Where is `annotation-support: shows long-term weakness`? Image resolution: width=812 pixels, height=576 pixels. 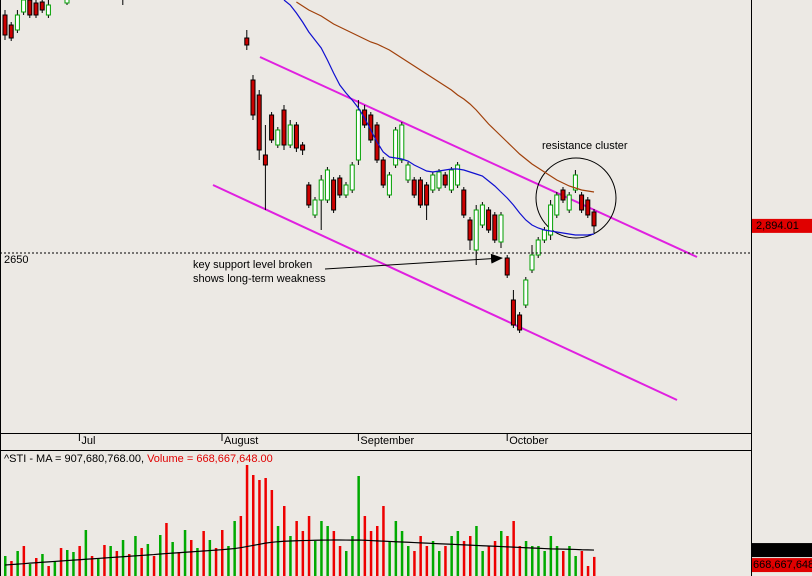
annotation-support: shows long-term weakness is located at coordinates (259, 279).